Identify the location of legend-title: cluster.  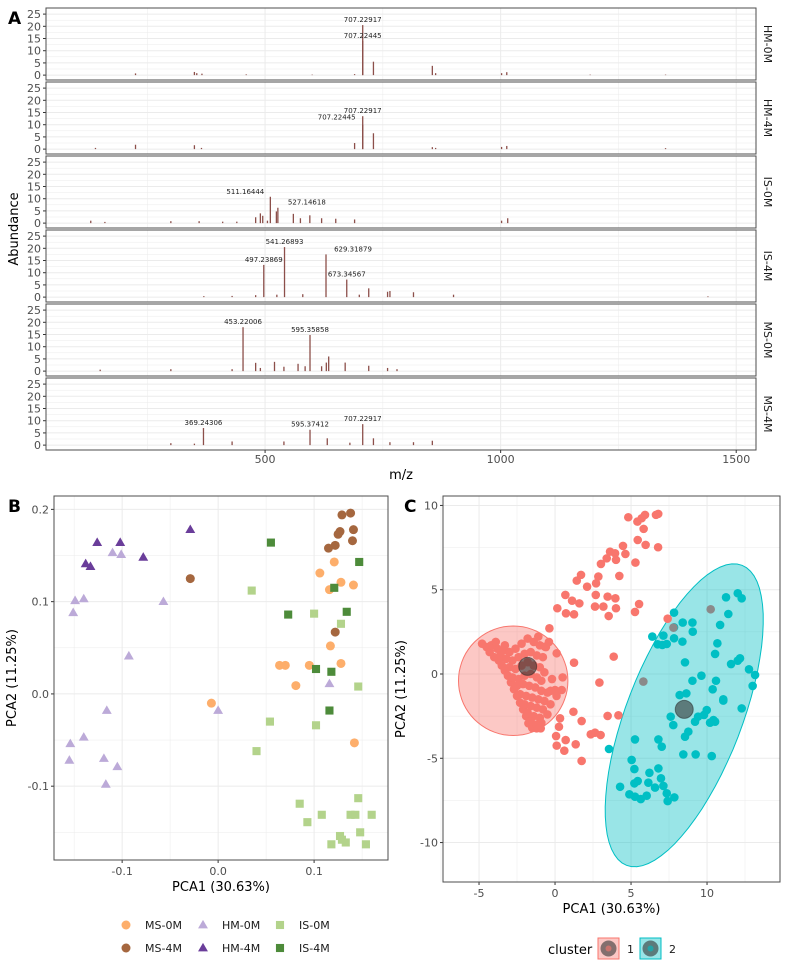
(570, 950).